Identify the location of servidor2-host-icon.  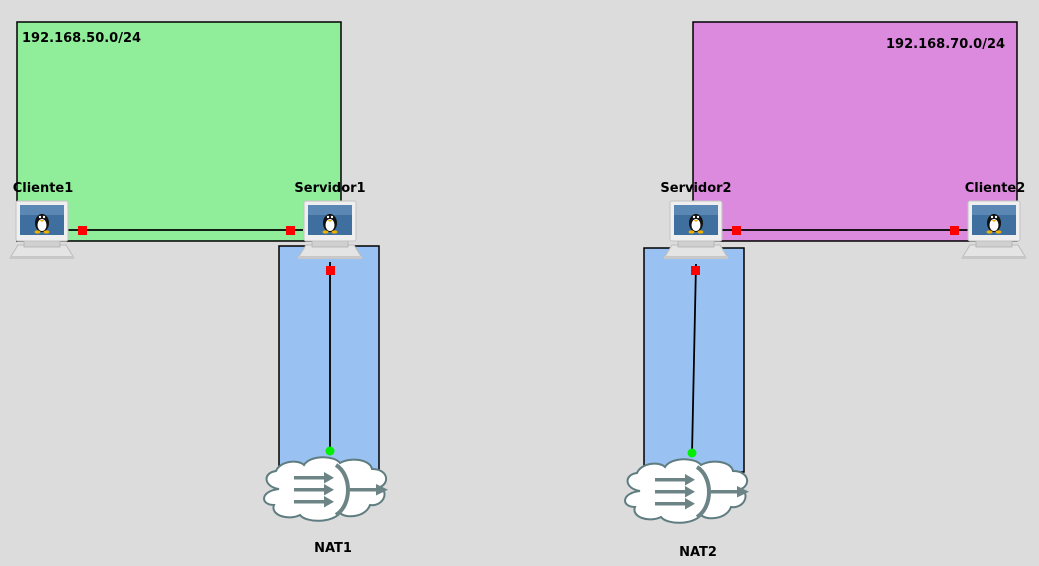
(696, 230).